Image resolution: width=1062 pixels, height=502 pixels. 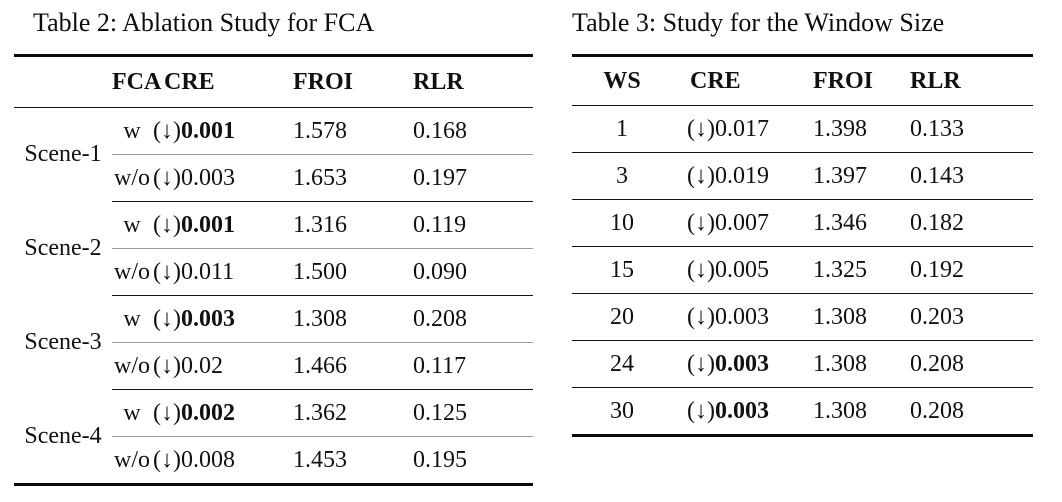 I want to click on ws-cell: 24, so click(x=622, y=364).